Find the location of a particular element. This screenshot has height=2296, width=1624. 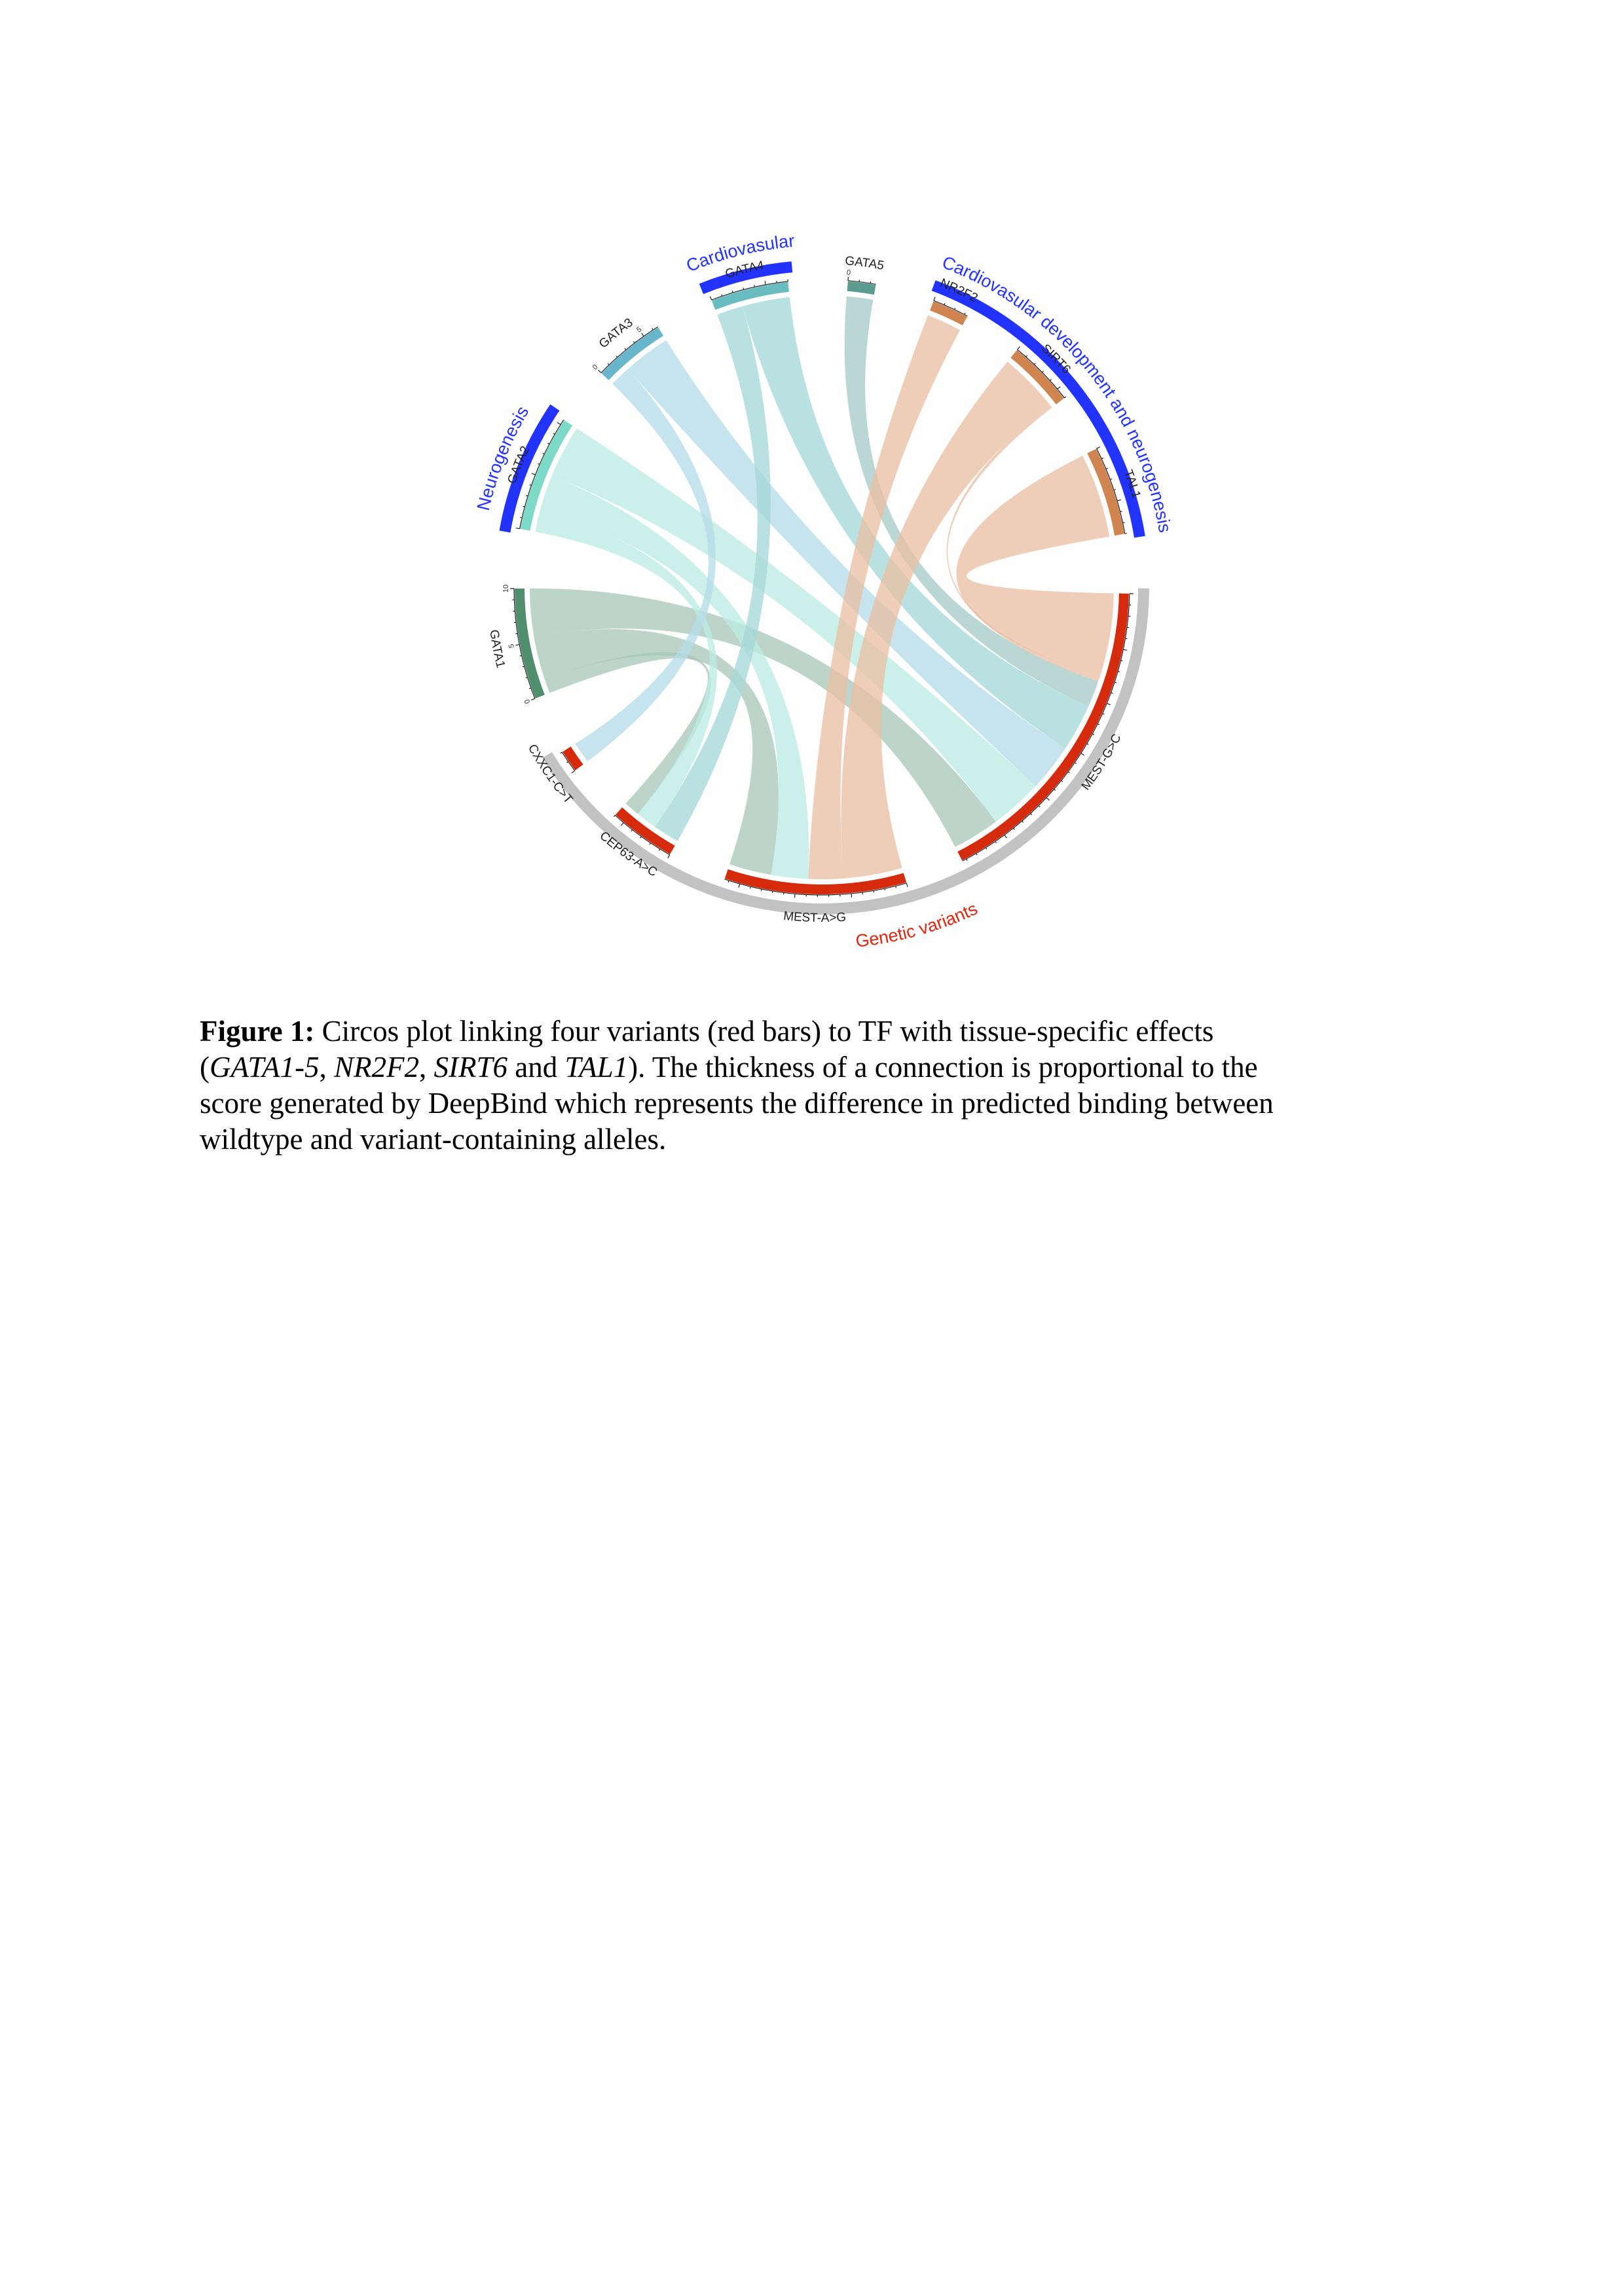

sector-bar-cxxc1-c-t is located at coordinates (573, 758).